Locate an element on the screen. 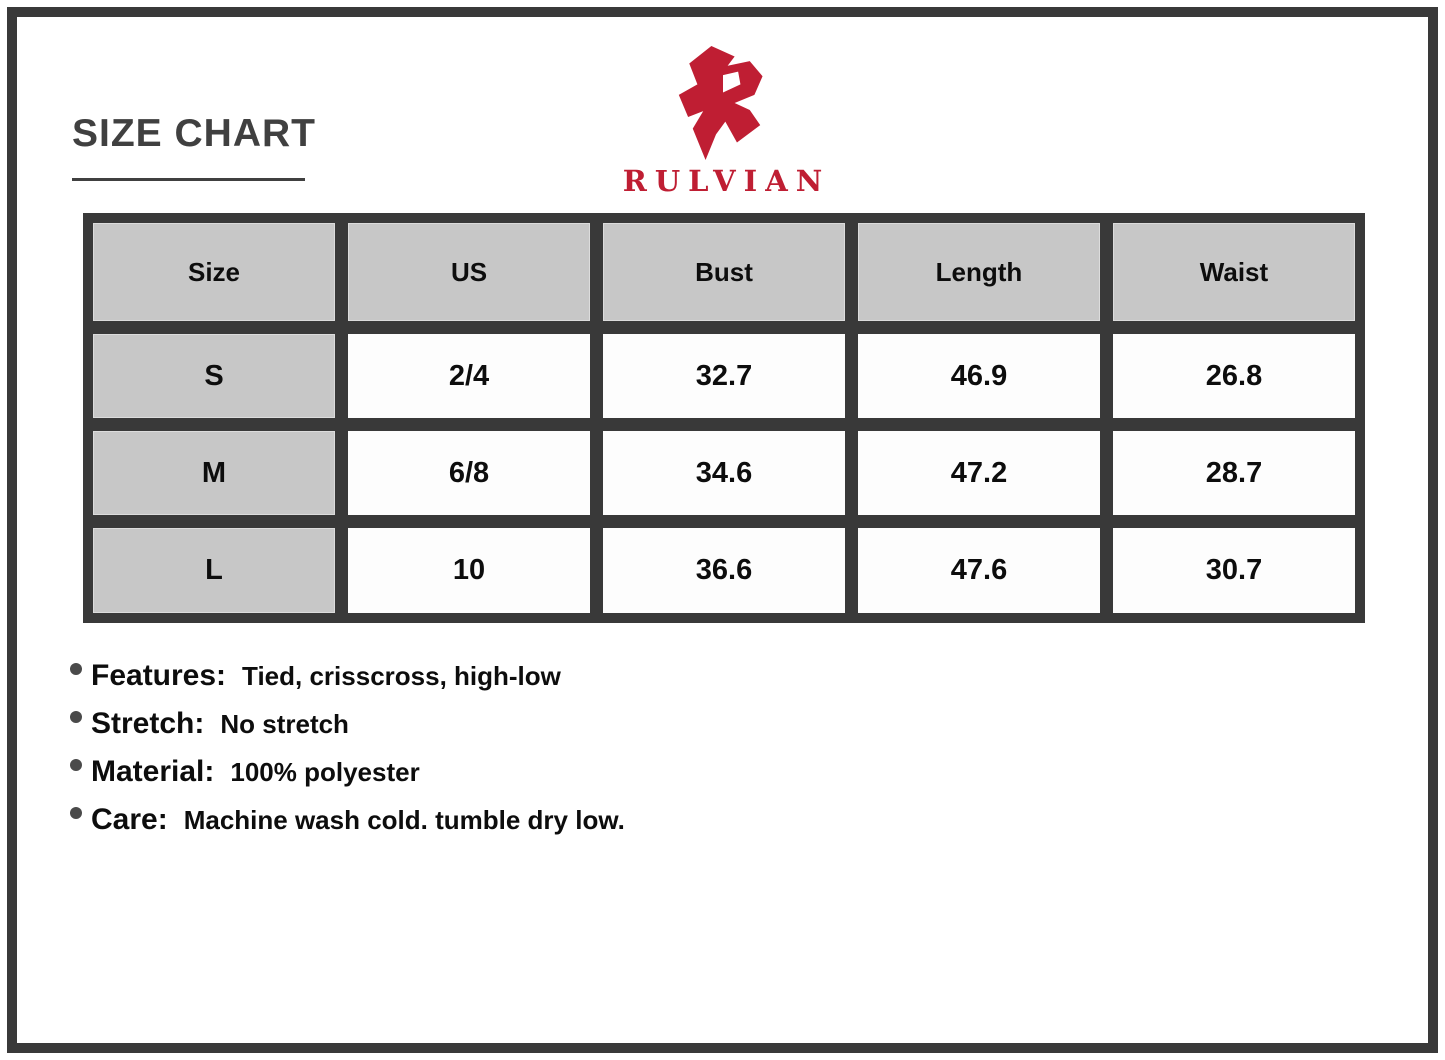 Image resolution: width=1445 pixels, height=1060 pixels. detail-material: Material: 100% polyester is located at coordinates (347, 772).